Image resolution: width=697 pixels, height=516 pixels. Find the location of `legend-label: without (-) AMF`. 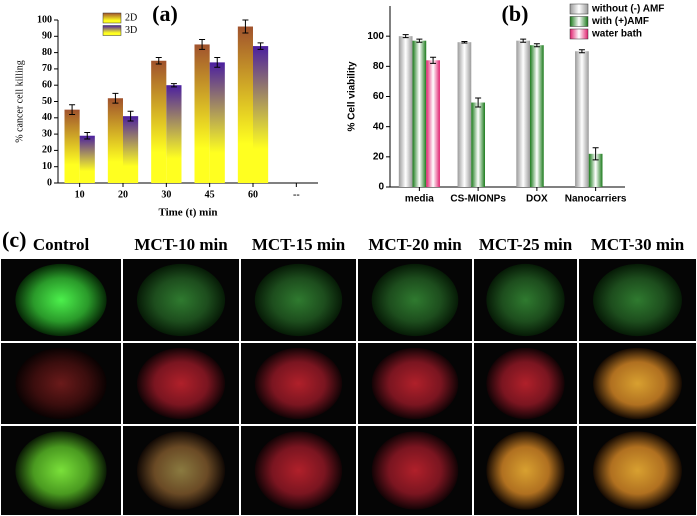

legend-label: without (-) AMF is located at coordinates (627, 9).